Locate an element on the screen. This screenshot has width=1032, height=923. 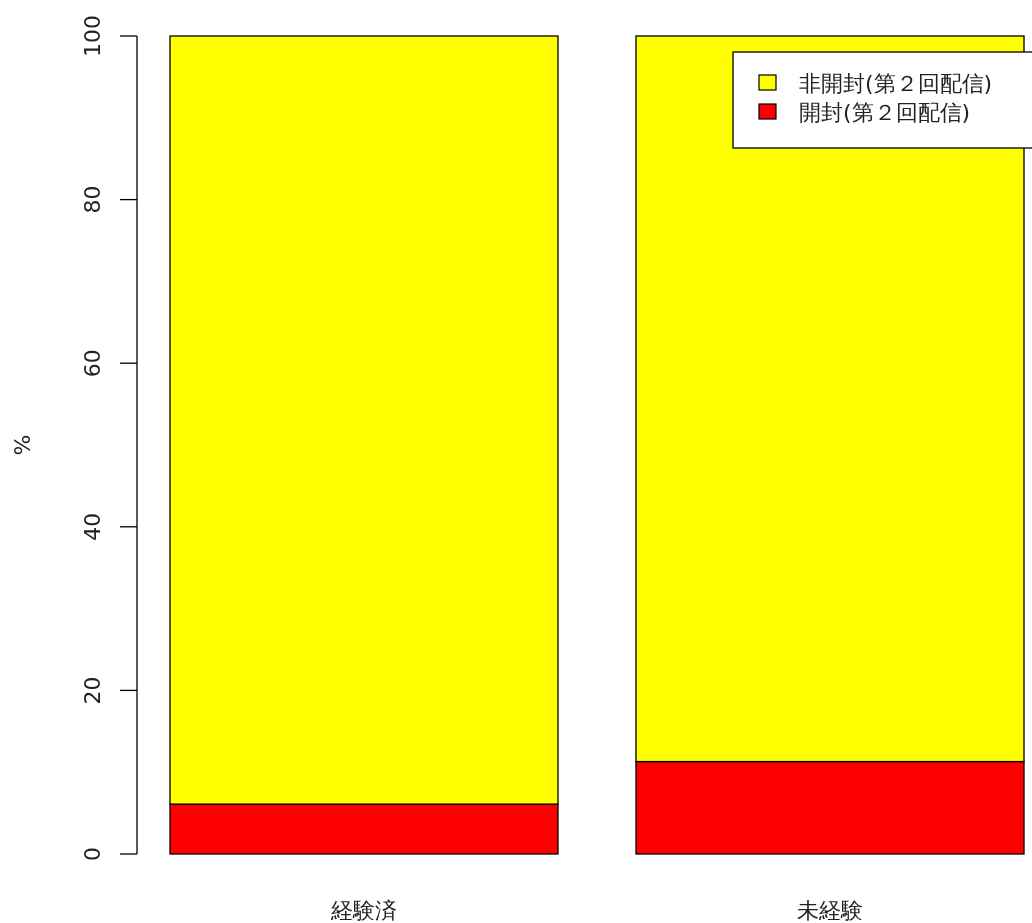
x-tick-label: 経験済 is located at coordinates (363, 910).